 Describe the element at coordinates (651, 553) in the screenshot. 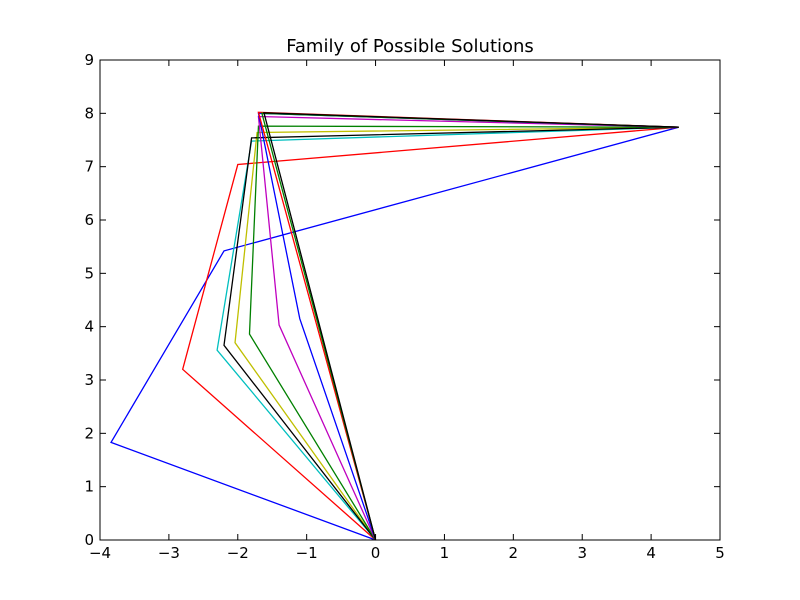

I see `x-tick-label: 4` at that location.